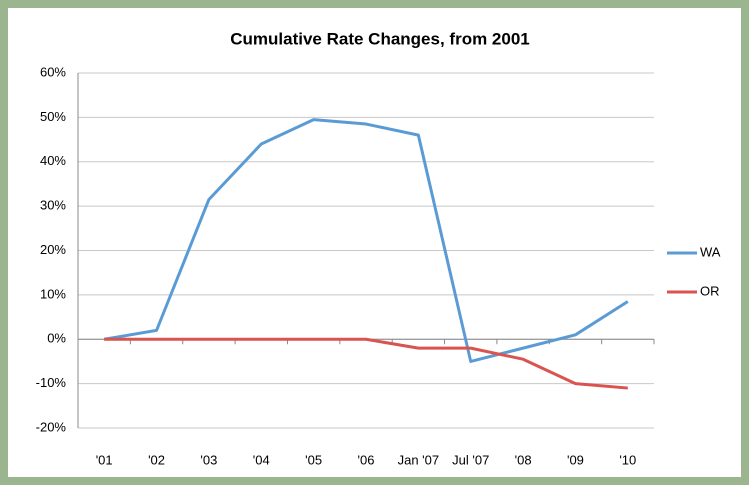 The width and height of the screenshot is (749, 490). I want to click on y-tick-label: 40%, so click(53, 160).